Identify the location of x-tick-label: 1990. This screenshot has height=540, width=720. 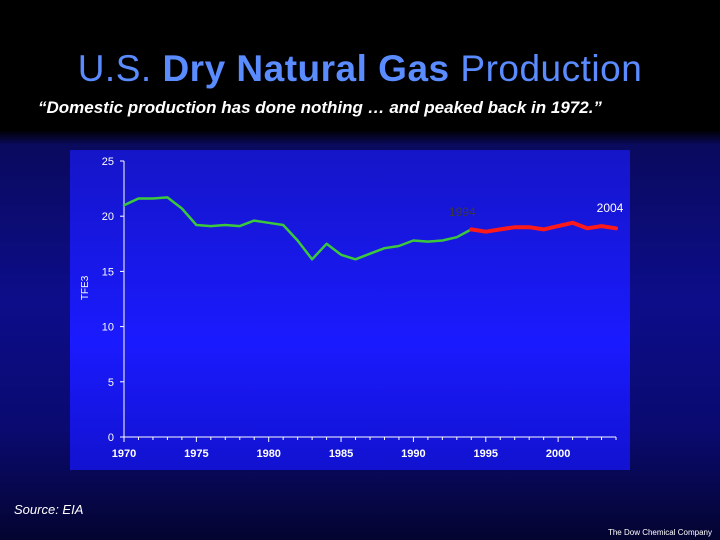
(413, 454).